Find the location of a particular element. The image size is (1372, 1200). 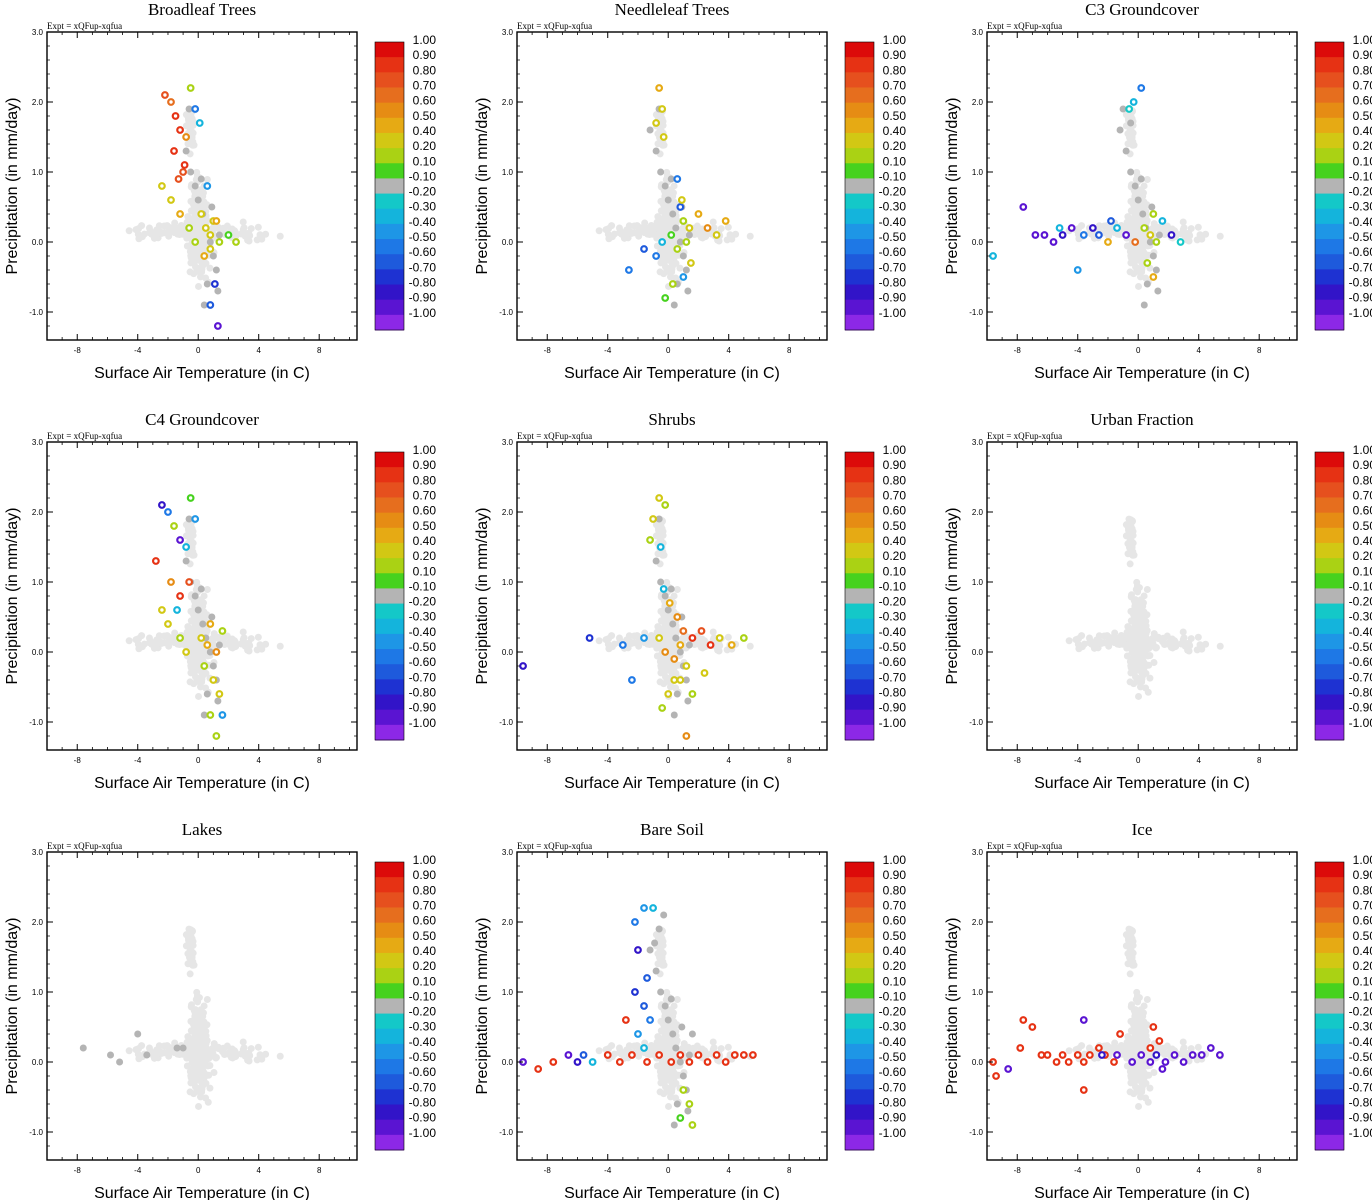

x-tick-label: 0 is located at coordinates (668, 1170).